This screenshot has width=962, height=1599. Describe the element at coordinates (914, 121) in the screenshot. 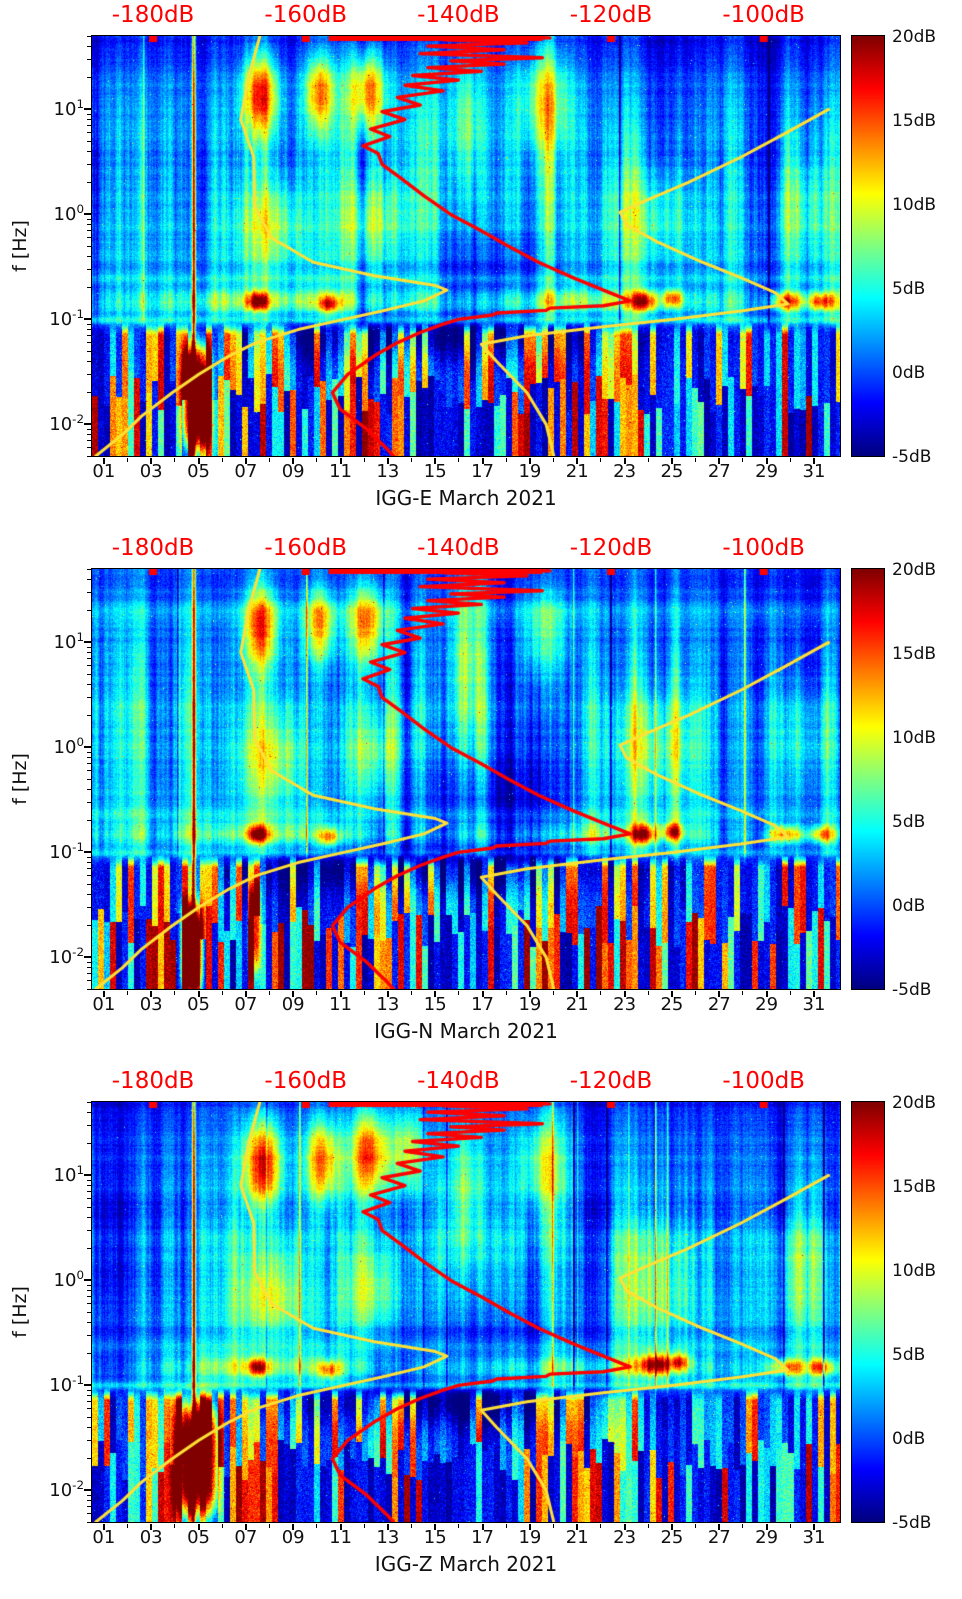

I see `colorbar-tick-label: 15dB` at that location.